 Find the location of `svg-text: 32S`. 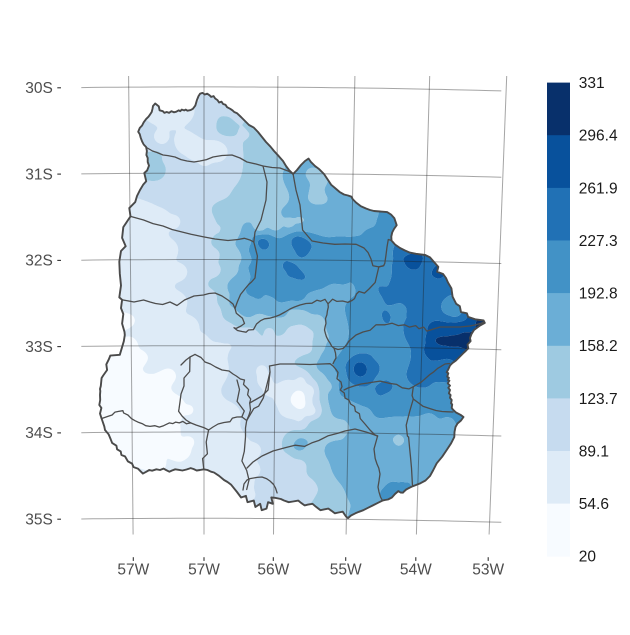

svg-text: 32S is located at coordinates (39, 261).